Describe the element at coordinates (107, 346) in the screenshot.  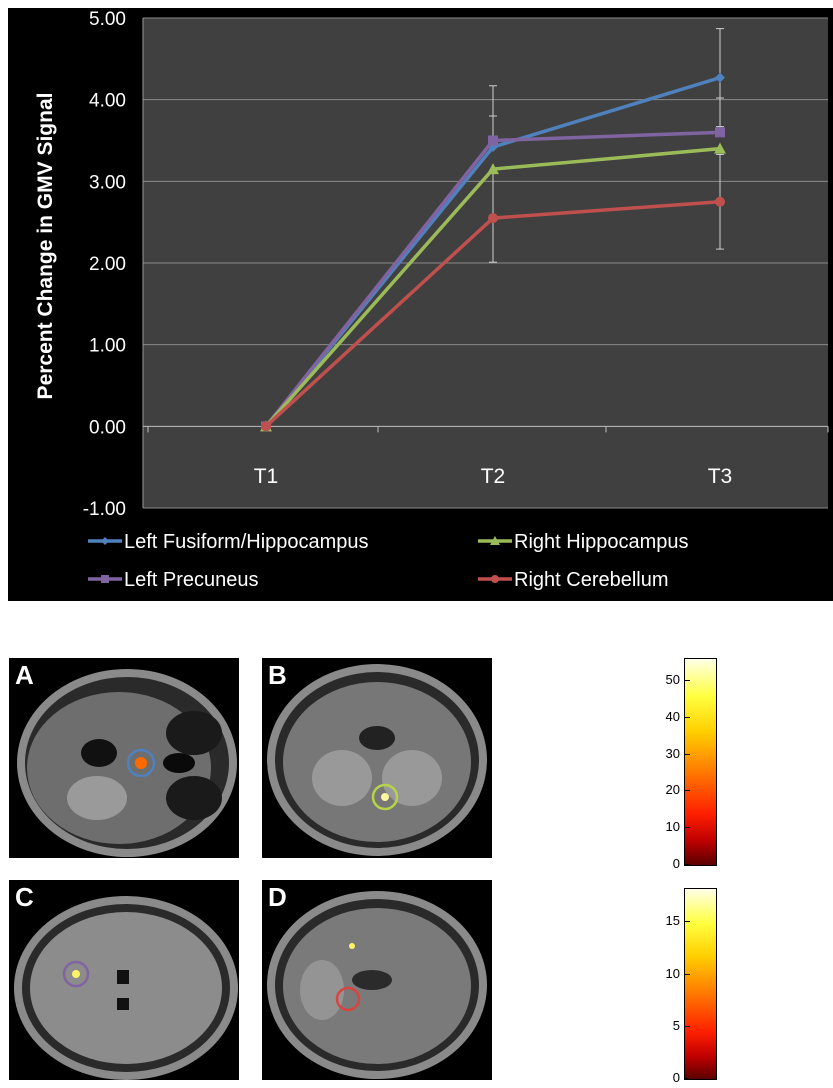
I see `y-tick-label: 1.00` at that location.